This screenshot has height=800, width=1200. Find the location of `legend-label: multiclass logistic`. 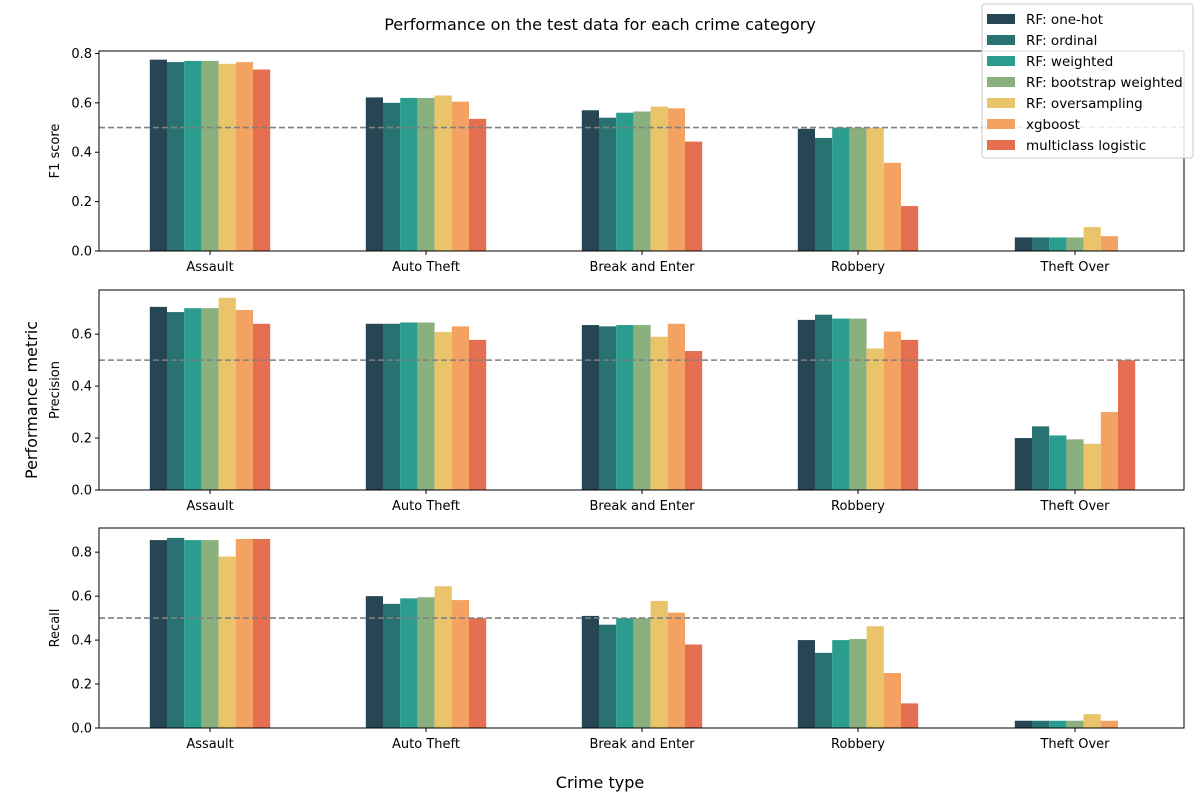

legend-label: multiclass logistic is located at coordinates (1086, 146).